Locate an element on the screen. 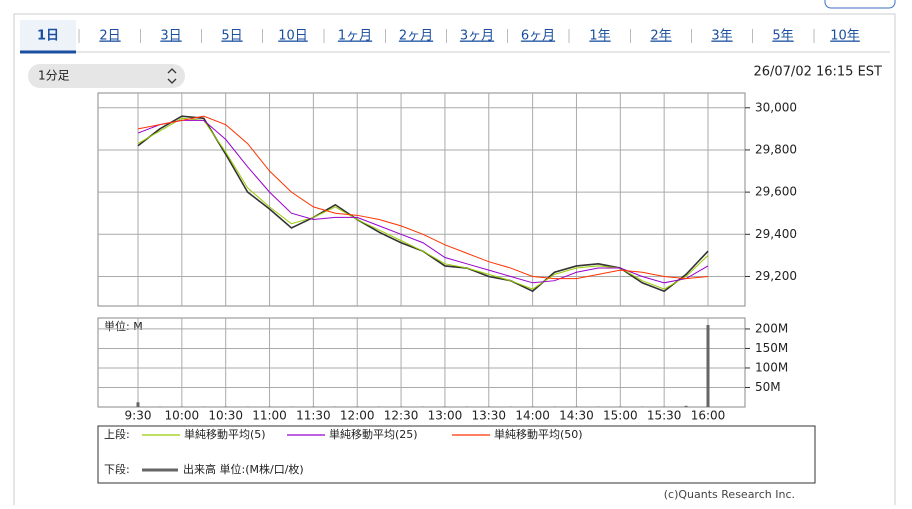 This screenshot has height=509, width=912. tab: 1年 is located at coordinates (599, 36).